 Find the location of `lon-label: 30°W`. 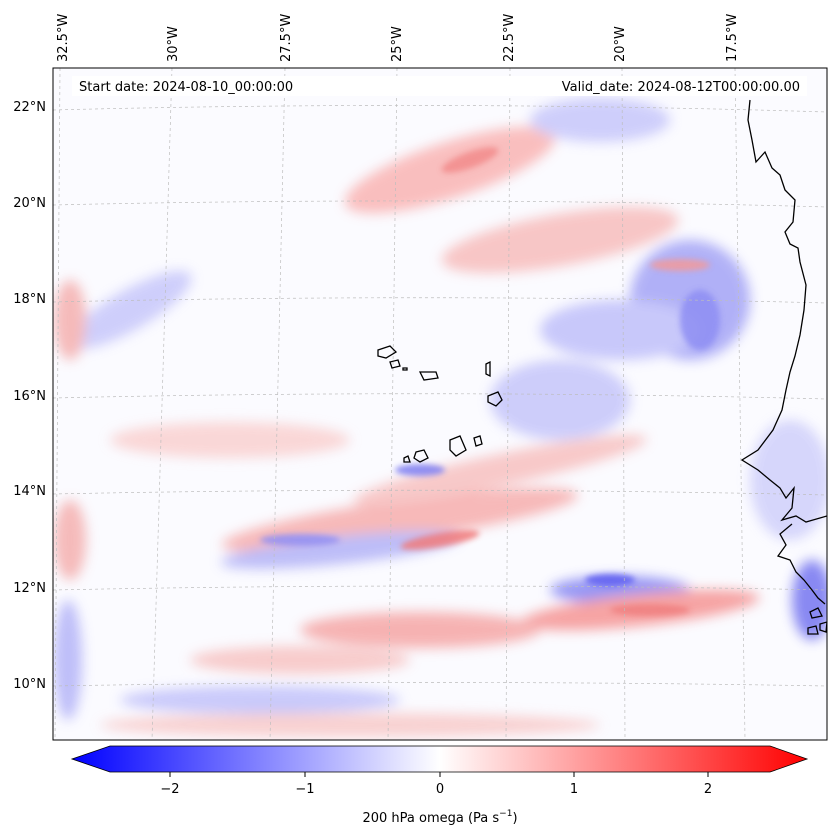

lon-label: 30°W is located at coordinates (173, 44).